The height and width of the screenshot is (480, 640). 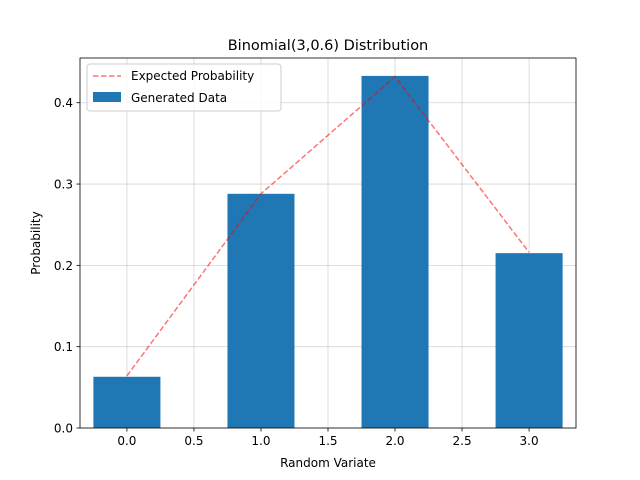 I want to click on x-tick-label: 3.0, so click(x=529, y=441).